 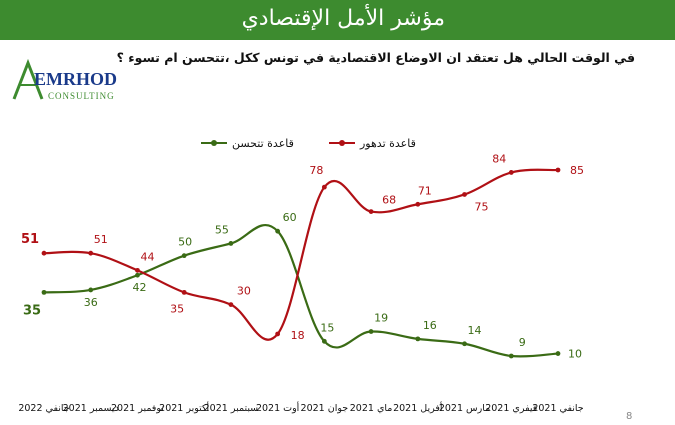 What do you see at coordinates (629, 416) in the screenshot?
I see `page-number: 8` at bounding box center [629, 416].